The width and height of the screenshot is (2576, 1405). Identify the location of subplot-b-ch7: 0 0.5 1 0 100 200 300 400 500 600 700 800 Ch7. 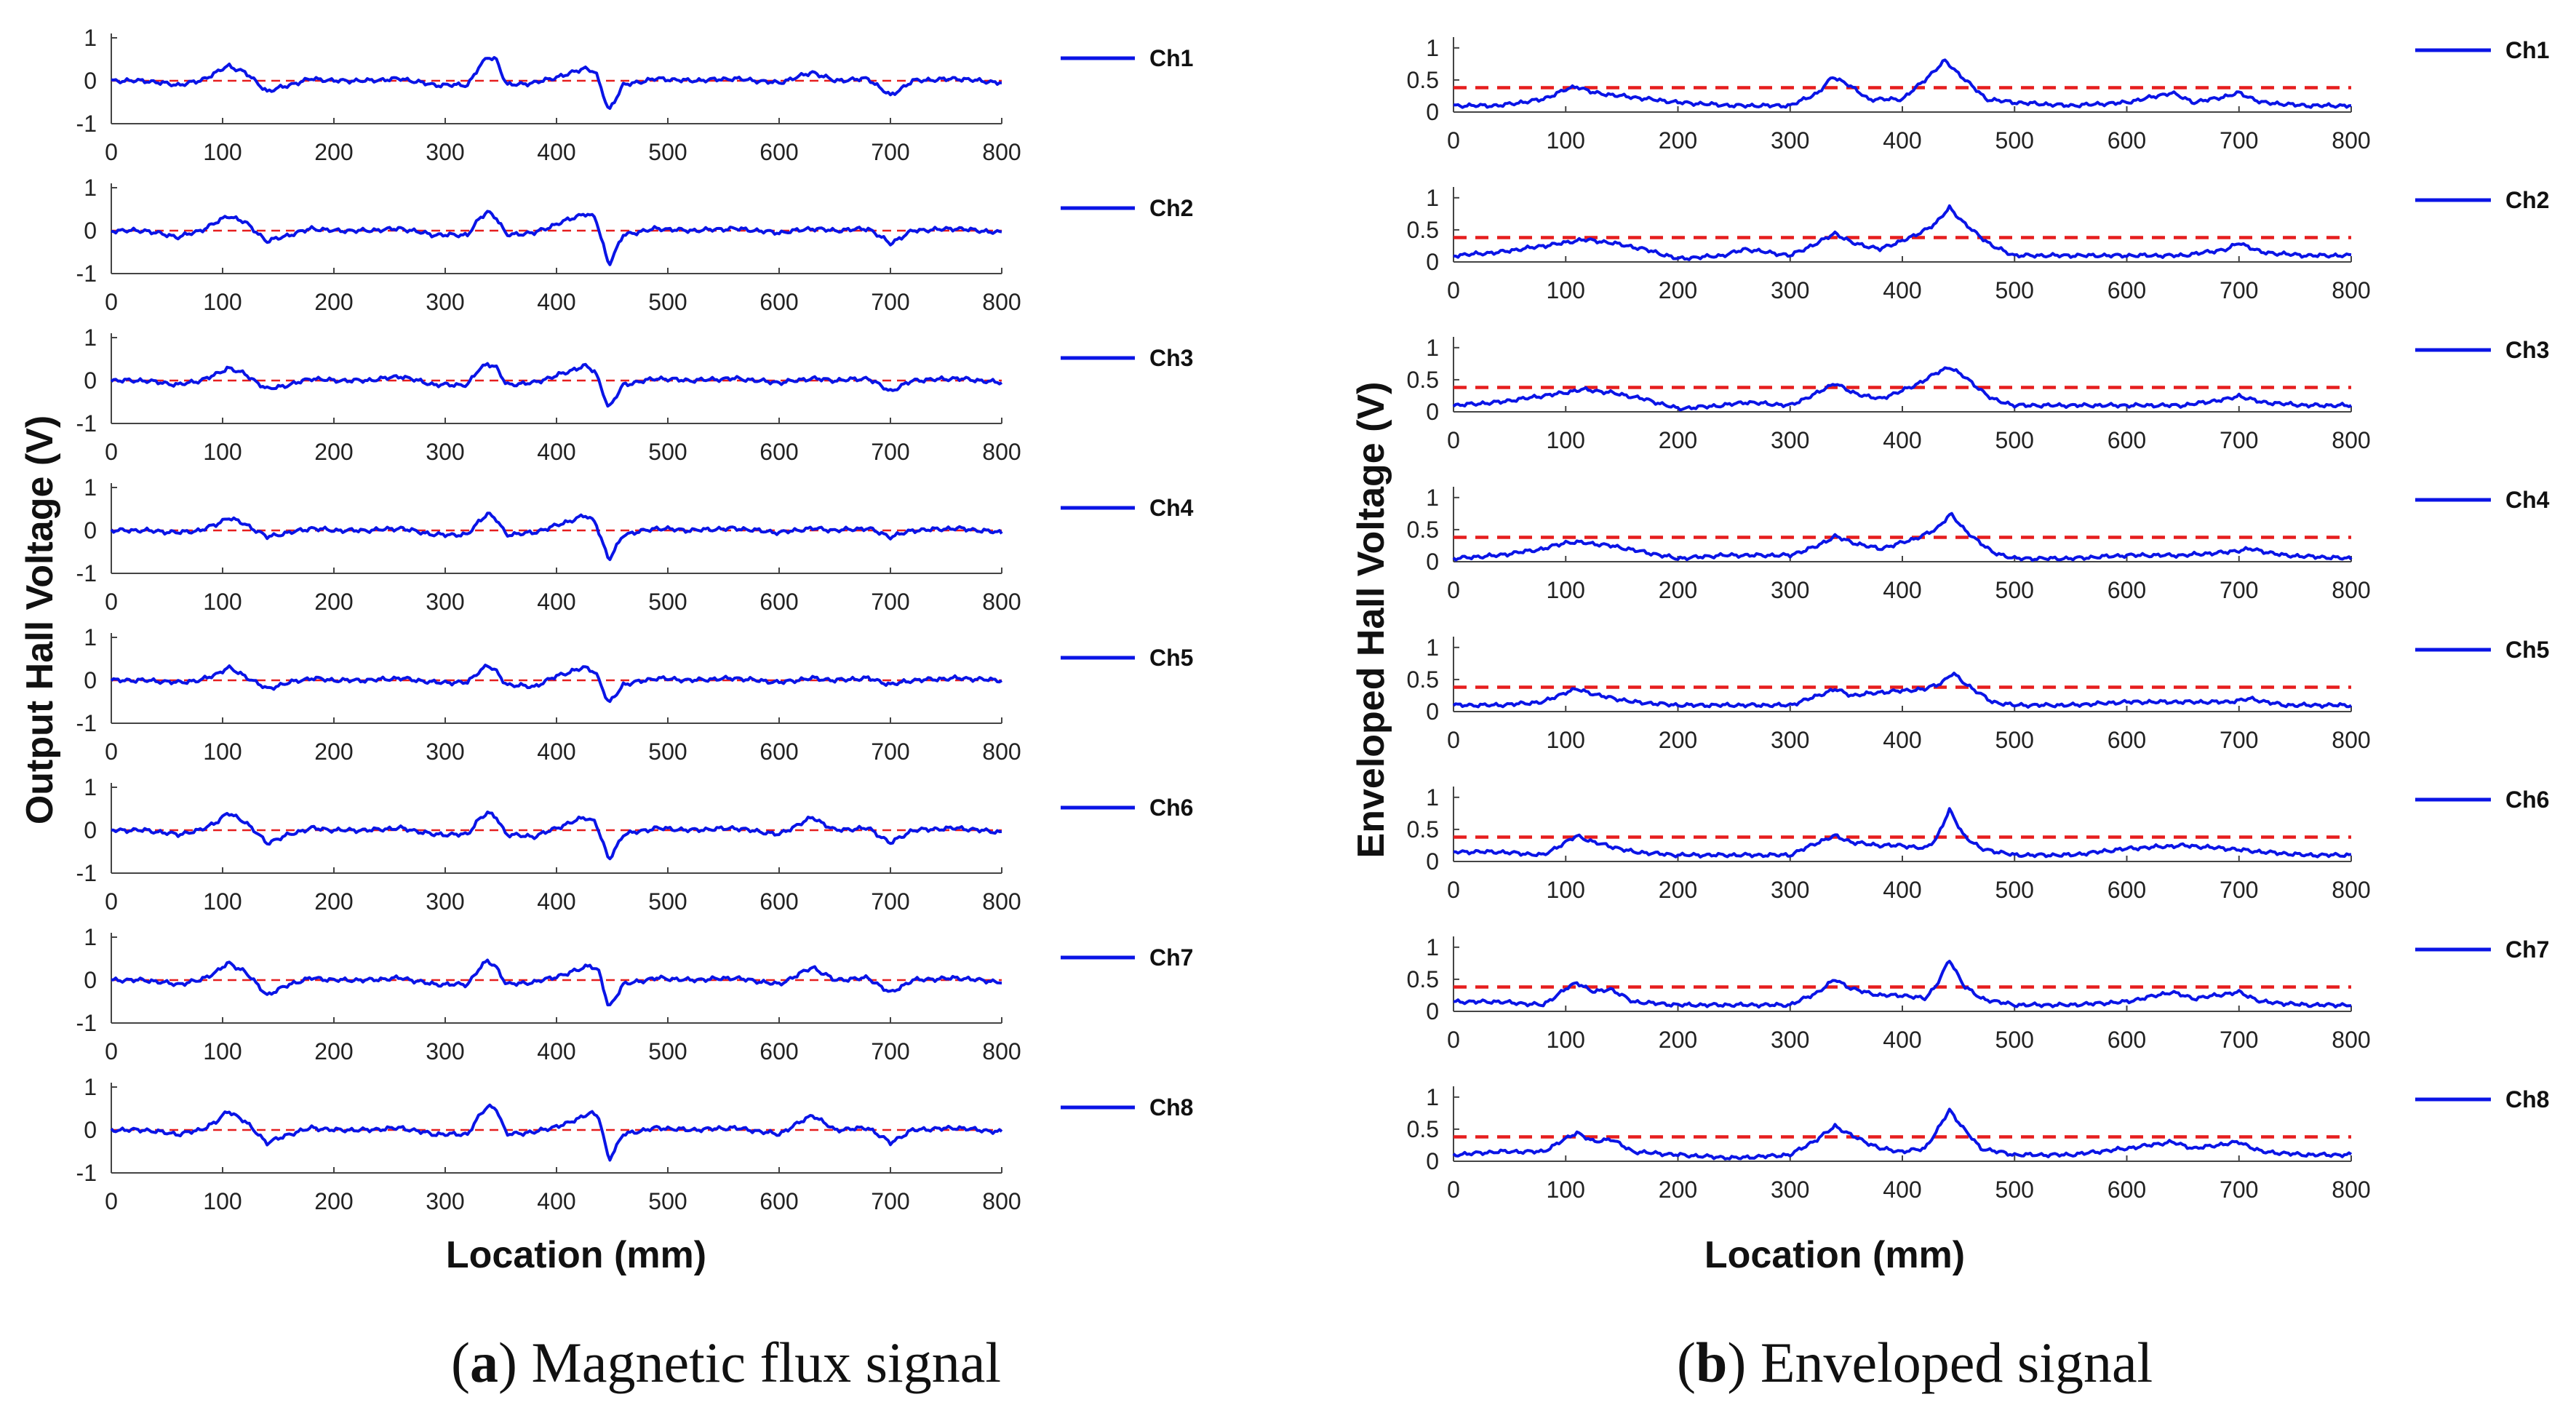
(1978, 993).